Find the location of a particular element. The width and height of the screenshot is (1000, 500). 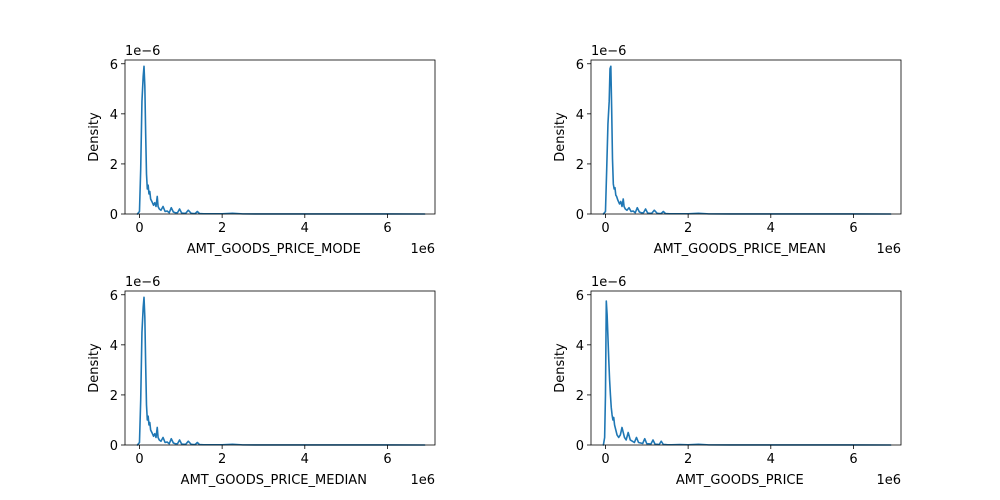

subplot-4: 0 2 4 6 0 2 4 6 AMT_GOODS_PRICE Density 1e−6 1e6 is located at coordinates (727, 381).